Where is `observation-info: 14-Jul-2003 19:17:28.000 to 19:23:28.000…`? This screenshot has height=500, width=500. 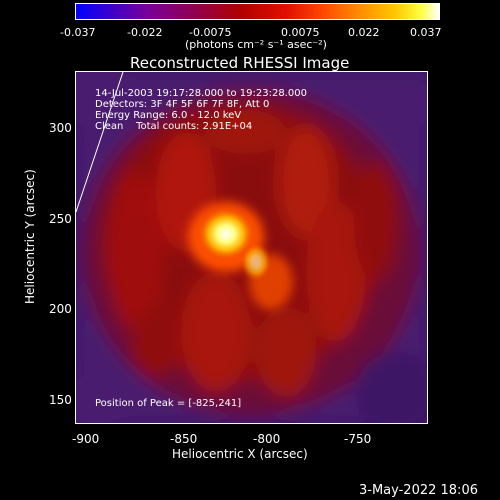
observation-info: 14-Jul-2003 19:17:28.000 to 19:23:28.000… is located at coordinates (201, 110).